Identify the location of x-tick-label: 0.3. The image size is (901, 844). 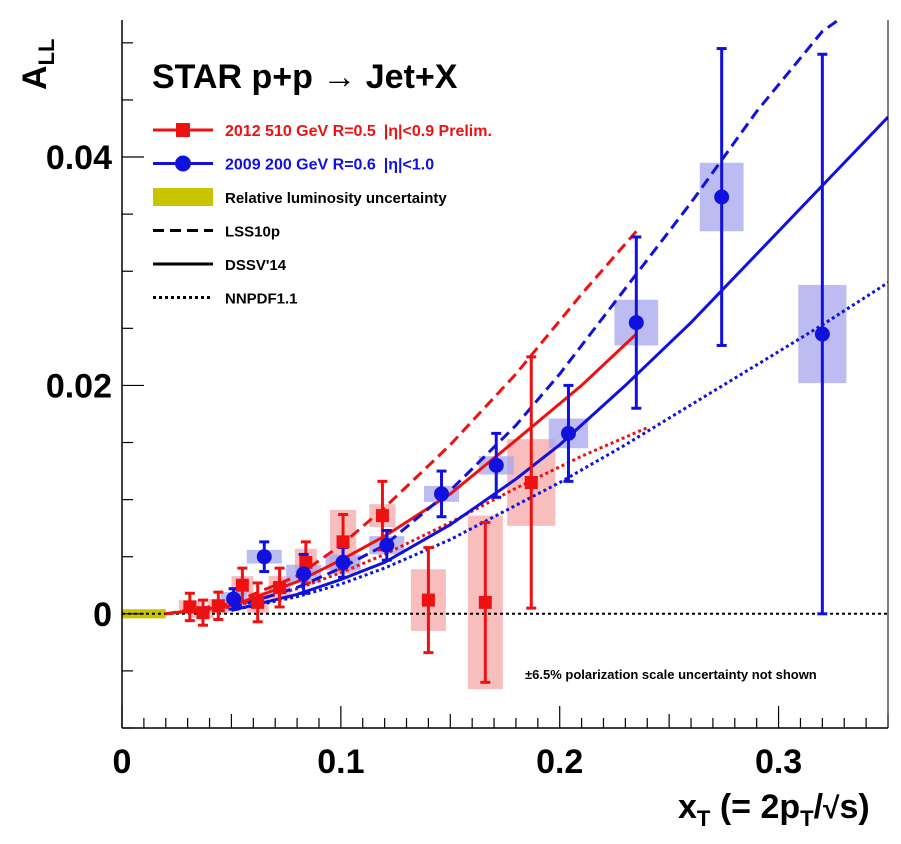
(778, 762).